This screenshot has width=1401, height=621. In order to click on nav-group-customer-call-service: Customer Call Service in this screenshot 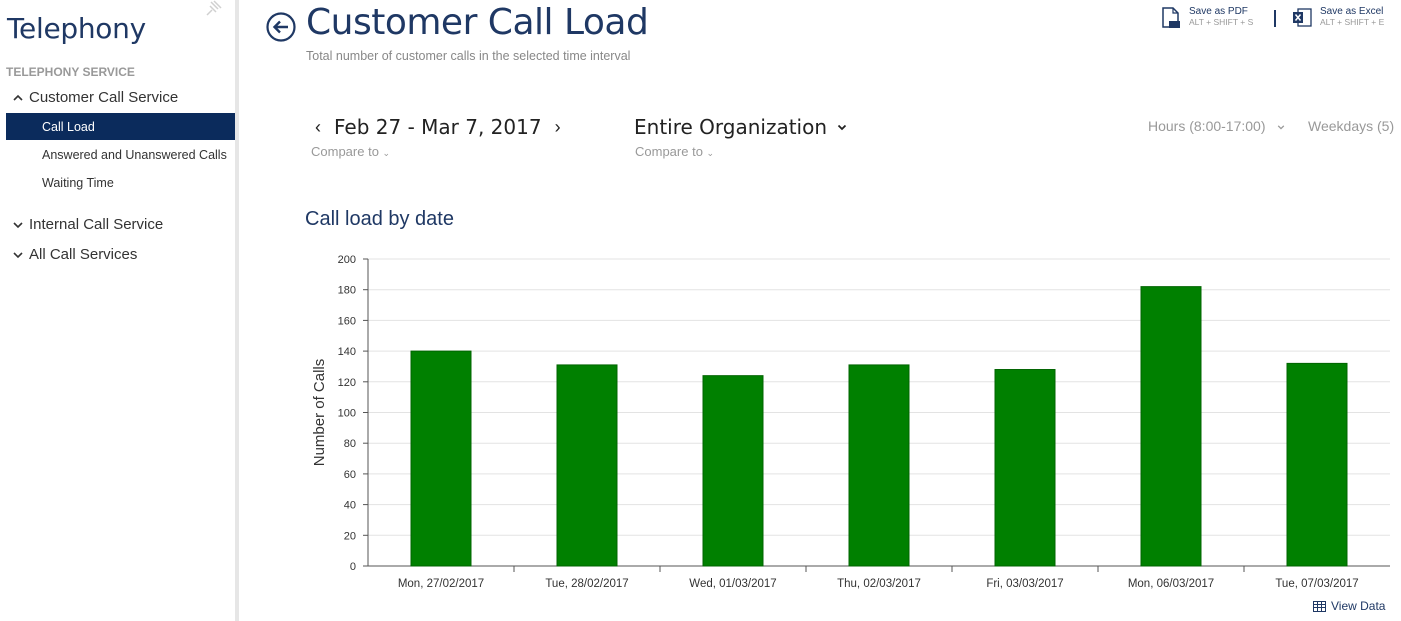, I will do `click(95, 97)`.